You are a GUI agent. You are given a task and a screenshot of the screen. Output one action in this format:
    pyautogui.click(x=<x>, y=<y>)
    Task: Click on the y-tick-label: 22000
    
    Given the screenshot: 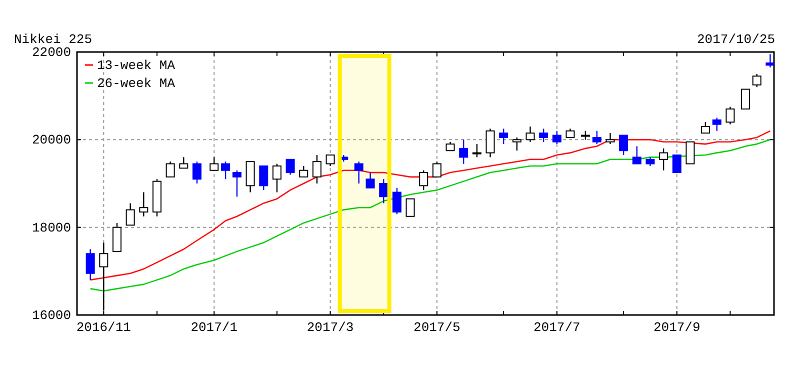 What is the action you would take?
    pyautogui.click(x=51, y=52)
    